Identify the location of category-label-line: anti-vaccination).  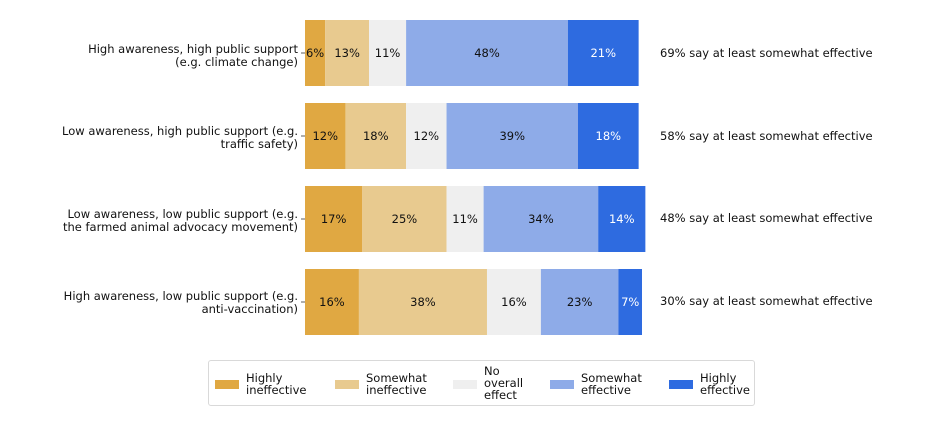
(249, 309).